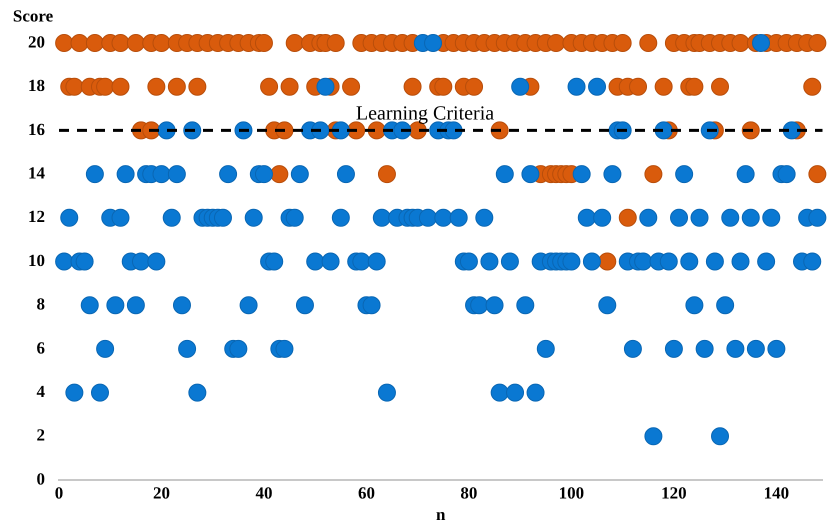 The width and height of the screenshot is (832, 526). What do you see at coordinates (40, 478) in the screenshot?
I see `y-tick-label: 0` at bounding box center [40, 478].